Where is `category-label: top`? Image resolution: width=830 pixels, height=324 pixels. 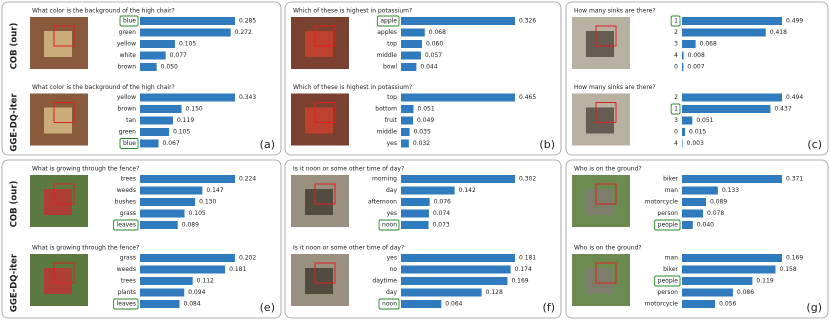 category-label: top is located at coordinates (392, 97).